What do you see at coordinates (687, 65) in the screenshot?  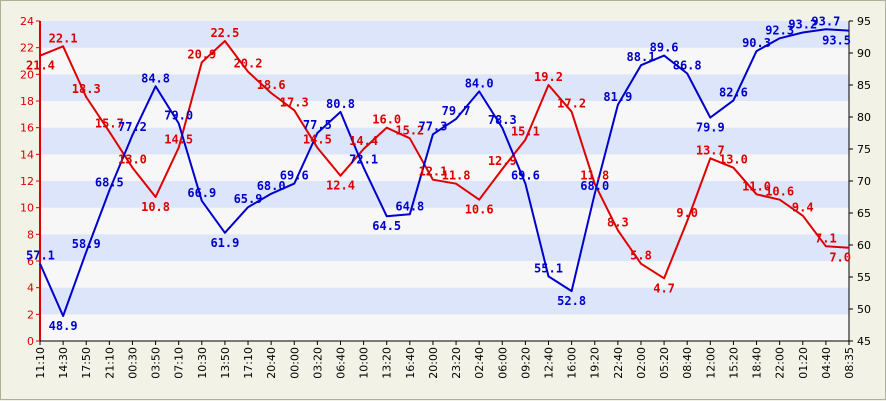 I see `data-label: 86.8` at bounding box center [687, 65].